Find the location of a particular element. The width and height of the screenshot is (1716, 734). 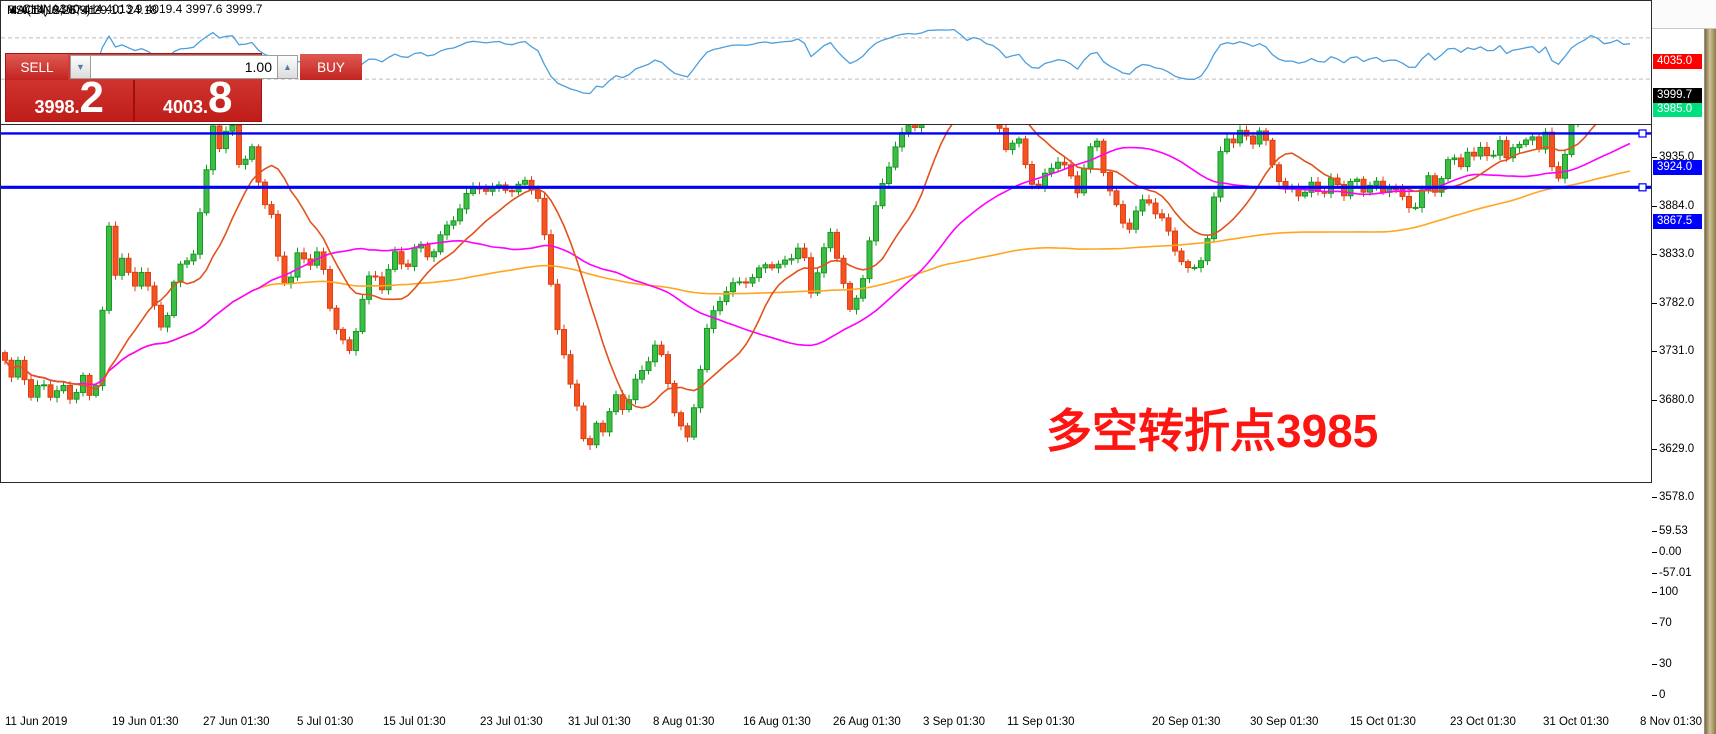

time-axis-label: 11 Sep 01:30 is located at coordinates (1041, 722).